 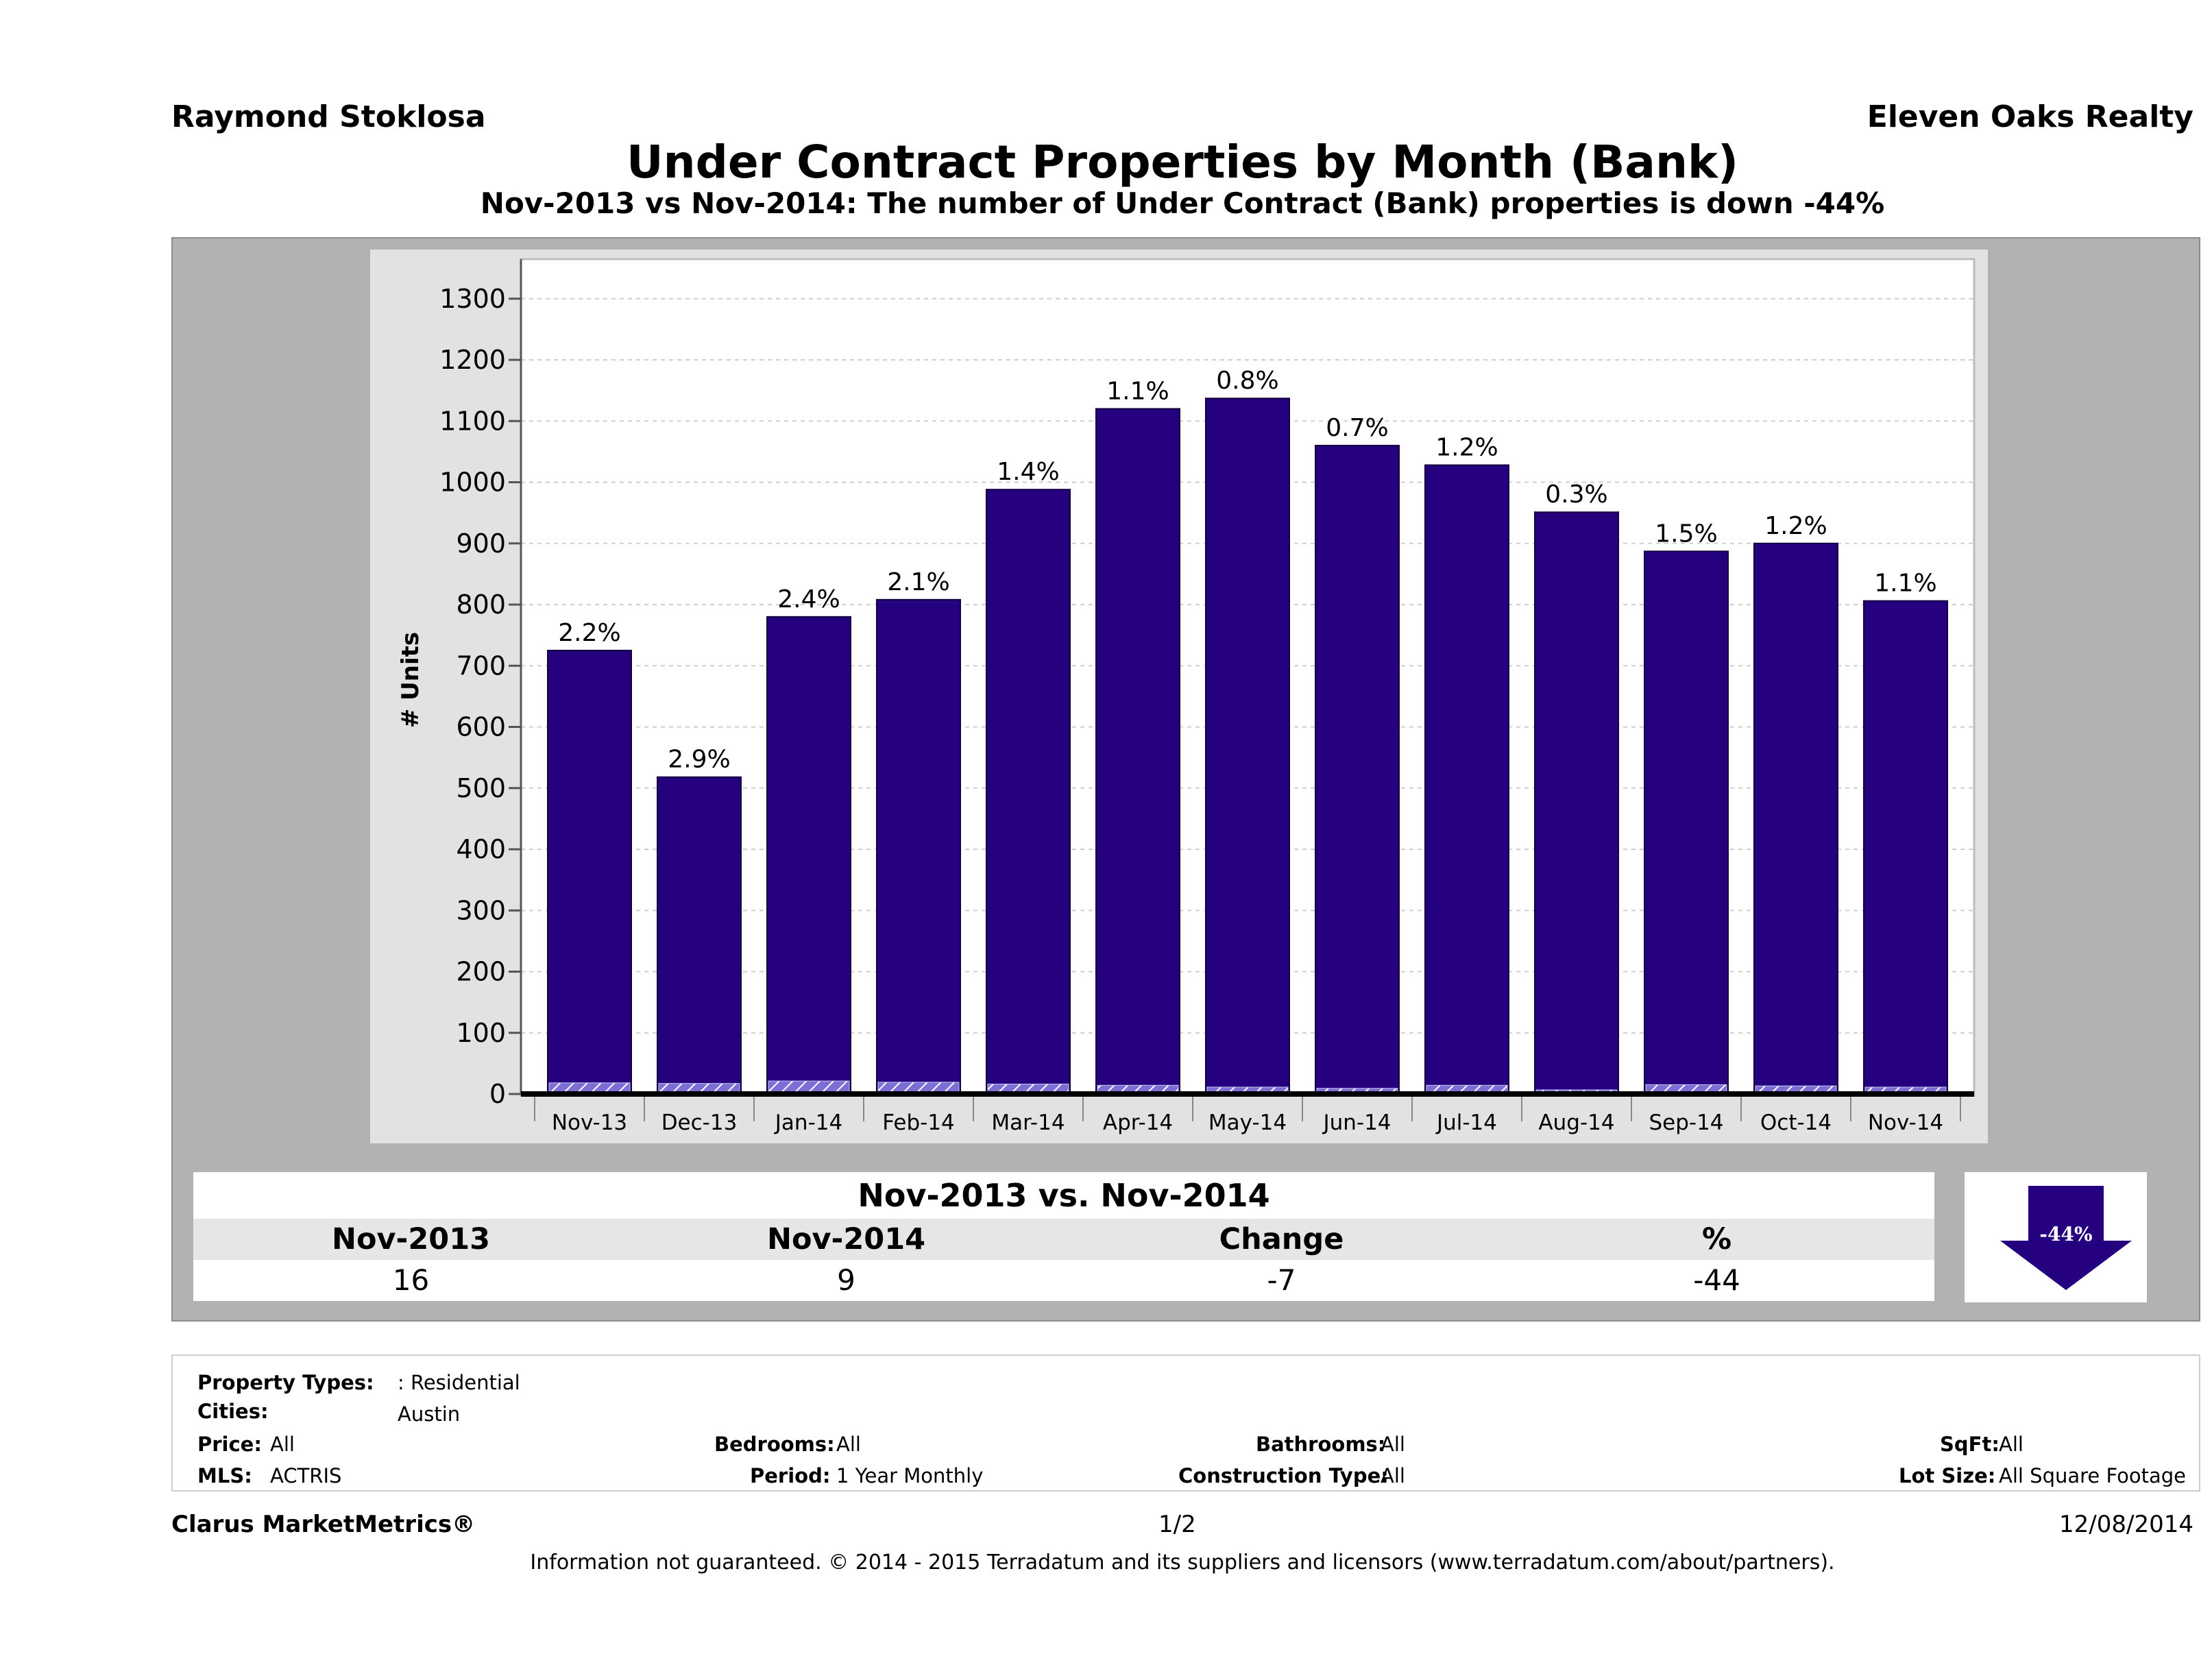 I want to click on data-label: 2.9%, so click(x=699, y=760).